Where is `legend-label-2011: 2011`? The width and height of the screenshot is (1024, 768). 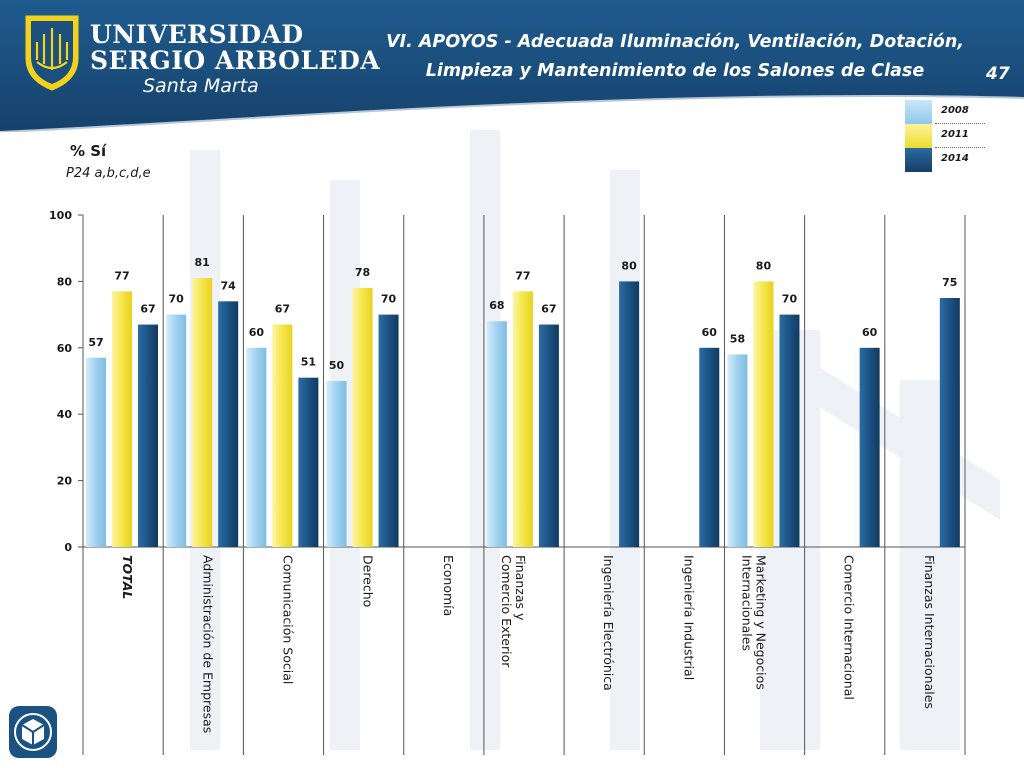
legend-label-2011: 2011 is located at coordinates (955, 134).